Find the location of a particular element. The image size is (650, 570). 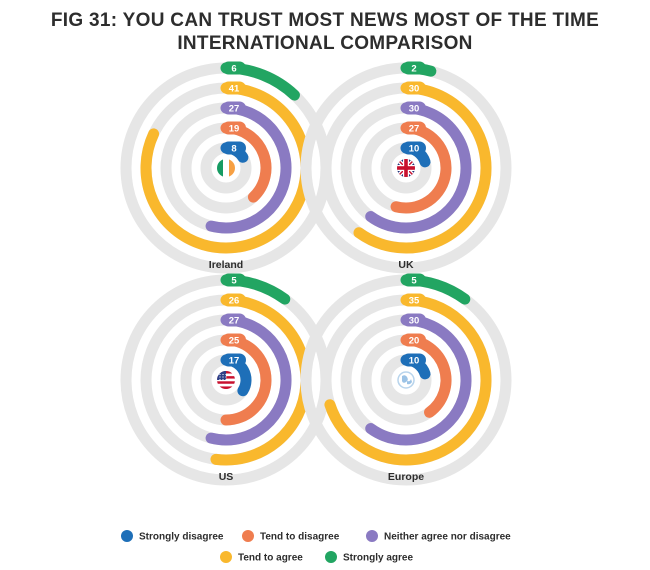

region-label-europe: Europe is located at coordinates (406, 477).